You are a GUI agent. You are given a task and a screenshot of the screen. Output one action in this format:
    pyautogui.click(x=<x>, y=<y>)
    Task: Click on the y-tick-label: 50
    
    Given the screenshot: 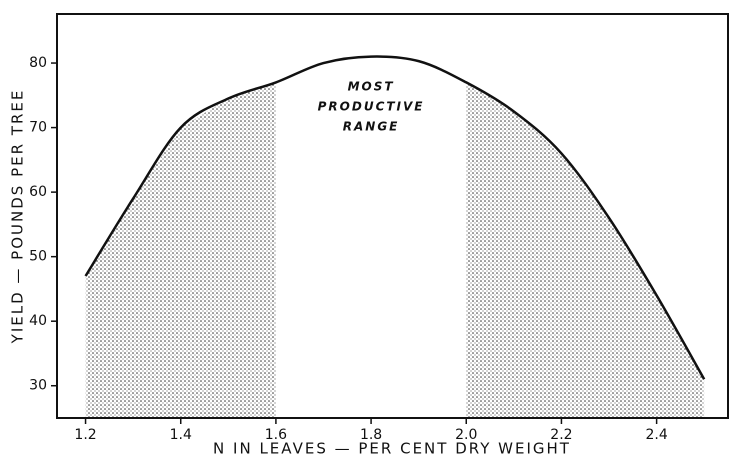 What is the action you would take?
    pyautogui.click(x=38, y=257)
    